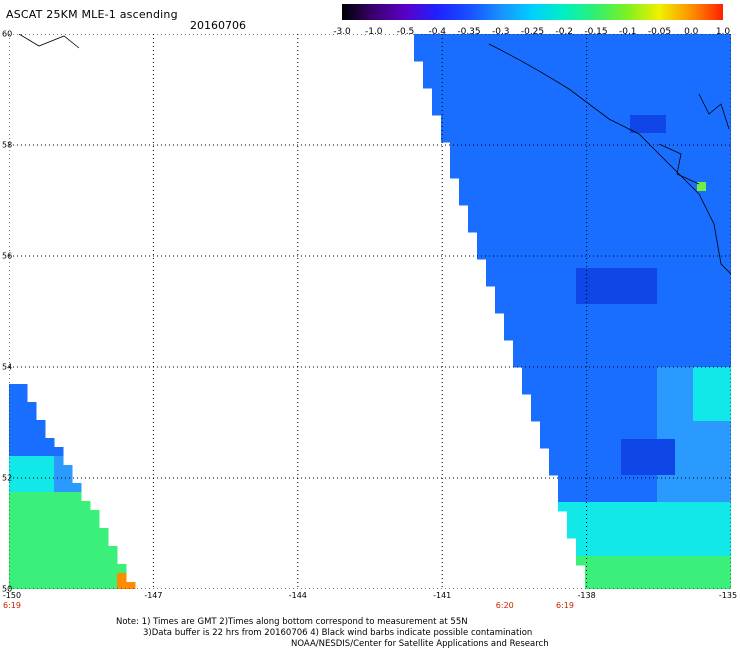  I want to click on latitude-label: 56, so click(7, 256).